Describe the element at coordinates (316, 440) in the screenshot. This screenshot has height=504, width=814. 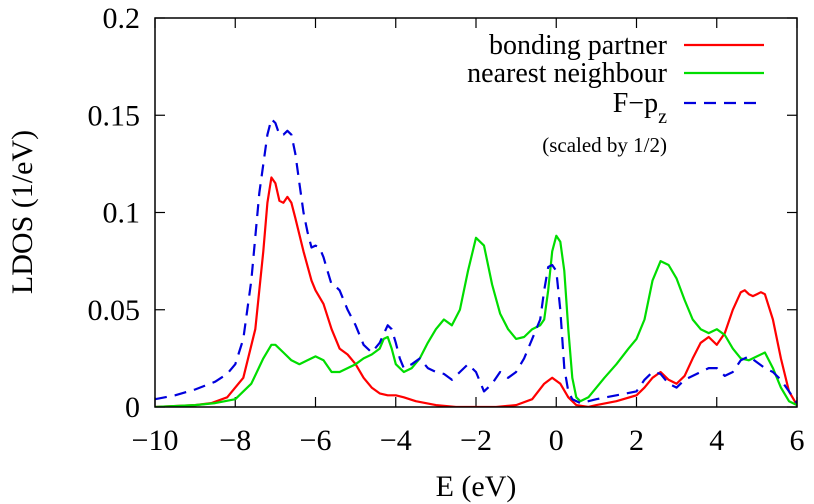
I see `x-tick-label: −6` at that location.